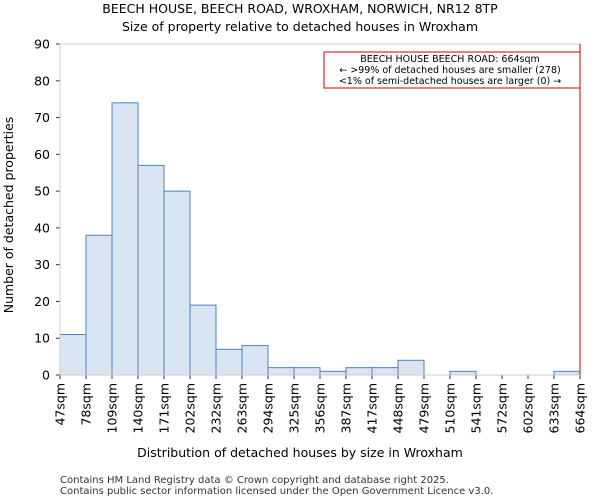 The image size is (600, 500). What do you see at coordinates (42, 154) in the screenshot?
I see `y-tick-label: 60` at bounding box center [42, 154].